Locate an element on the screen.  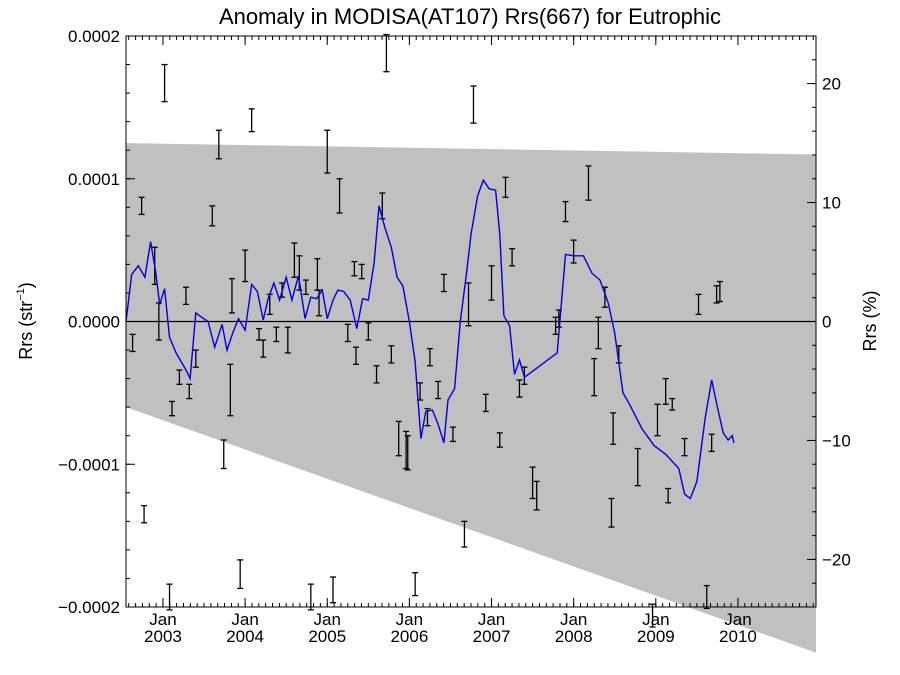
left-axis: 0.0002 0.0001 0.0000 −0.0001 −0.0002 is located at coordinates (96, 322).